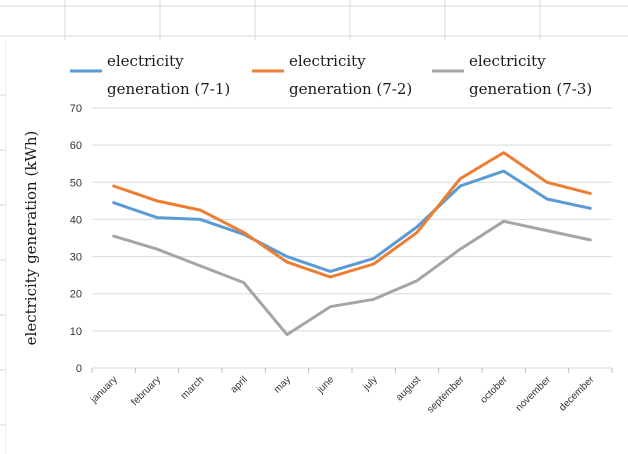 The height and width of the screenshot is (454, 628). What do you see at coordinates (76, 258) in the screenshot?
I see `y-tick-label: 30` at bounding box center [76, 258].